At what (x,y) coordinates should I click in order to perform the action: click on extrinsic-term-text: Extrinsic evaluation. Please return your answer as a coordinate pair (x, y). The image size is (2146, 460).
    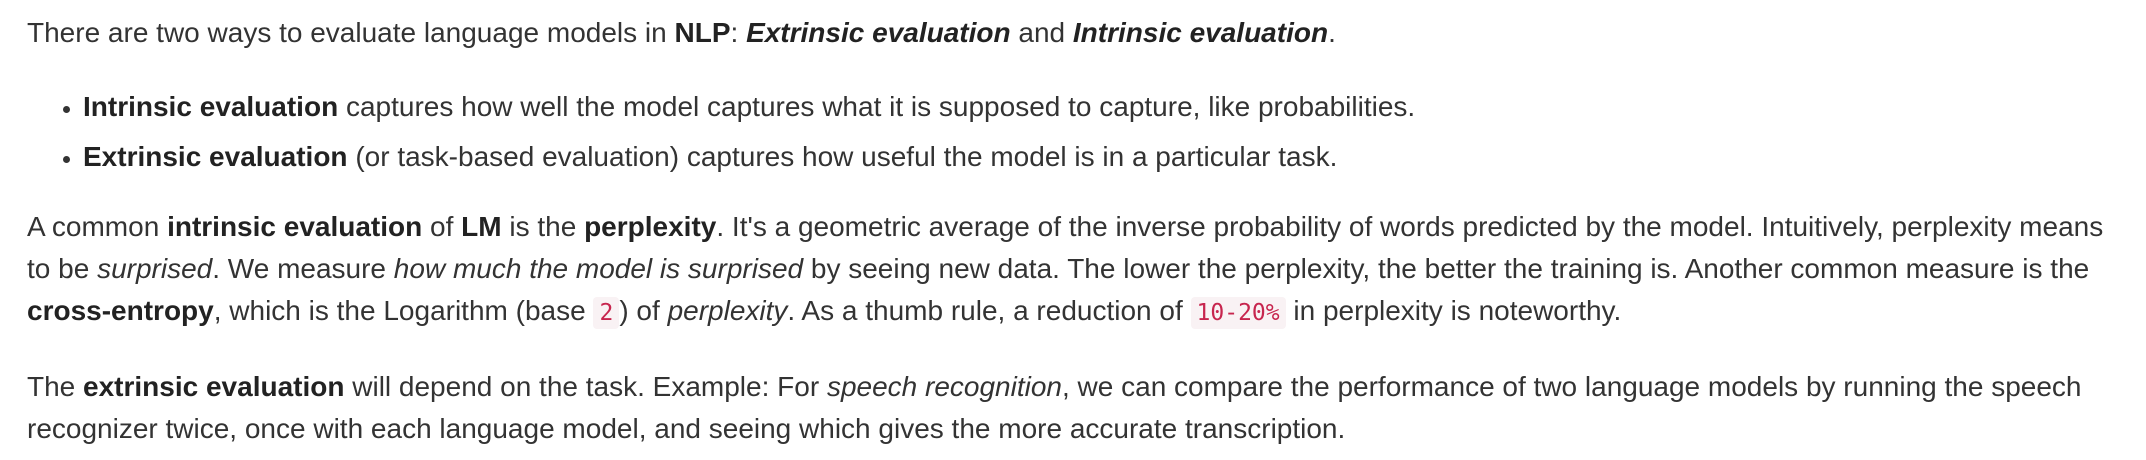
    Looking at the image, I should click on (878, 32).